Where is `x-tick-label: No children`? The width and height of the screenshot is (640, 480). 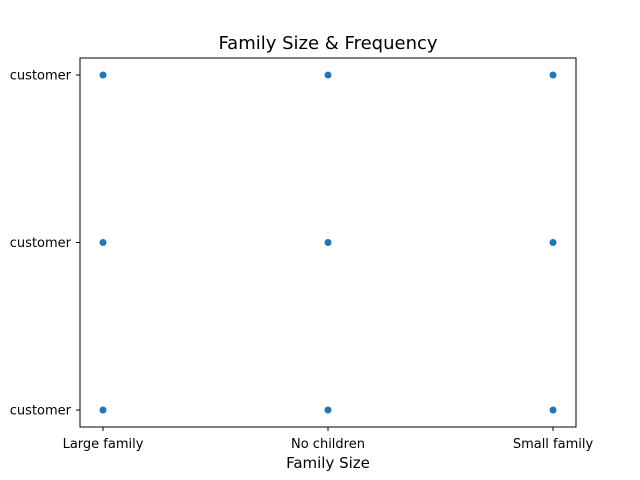 x-tick-label: No children is located at coordinates (328, 444).